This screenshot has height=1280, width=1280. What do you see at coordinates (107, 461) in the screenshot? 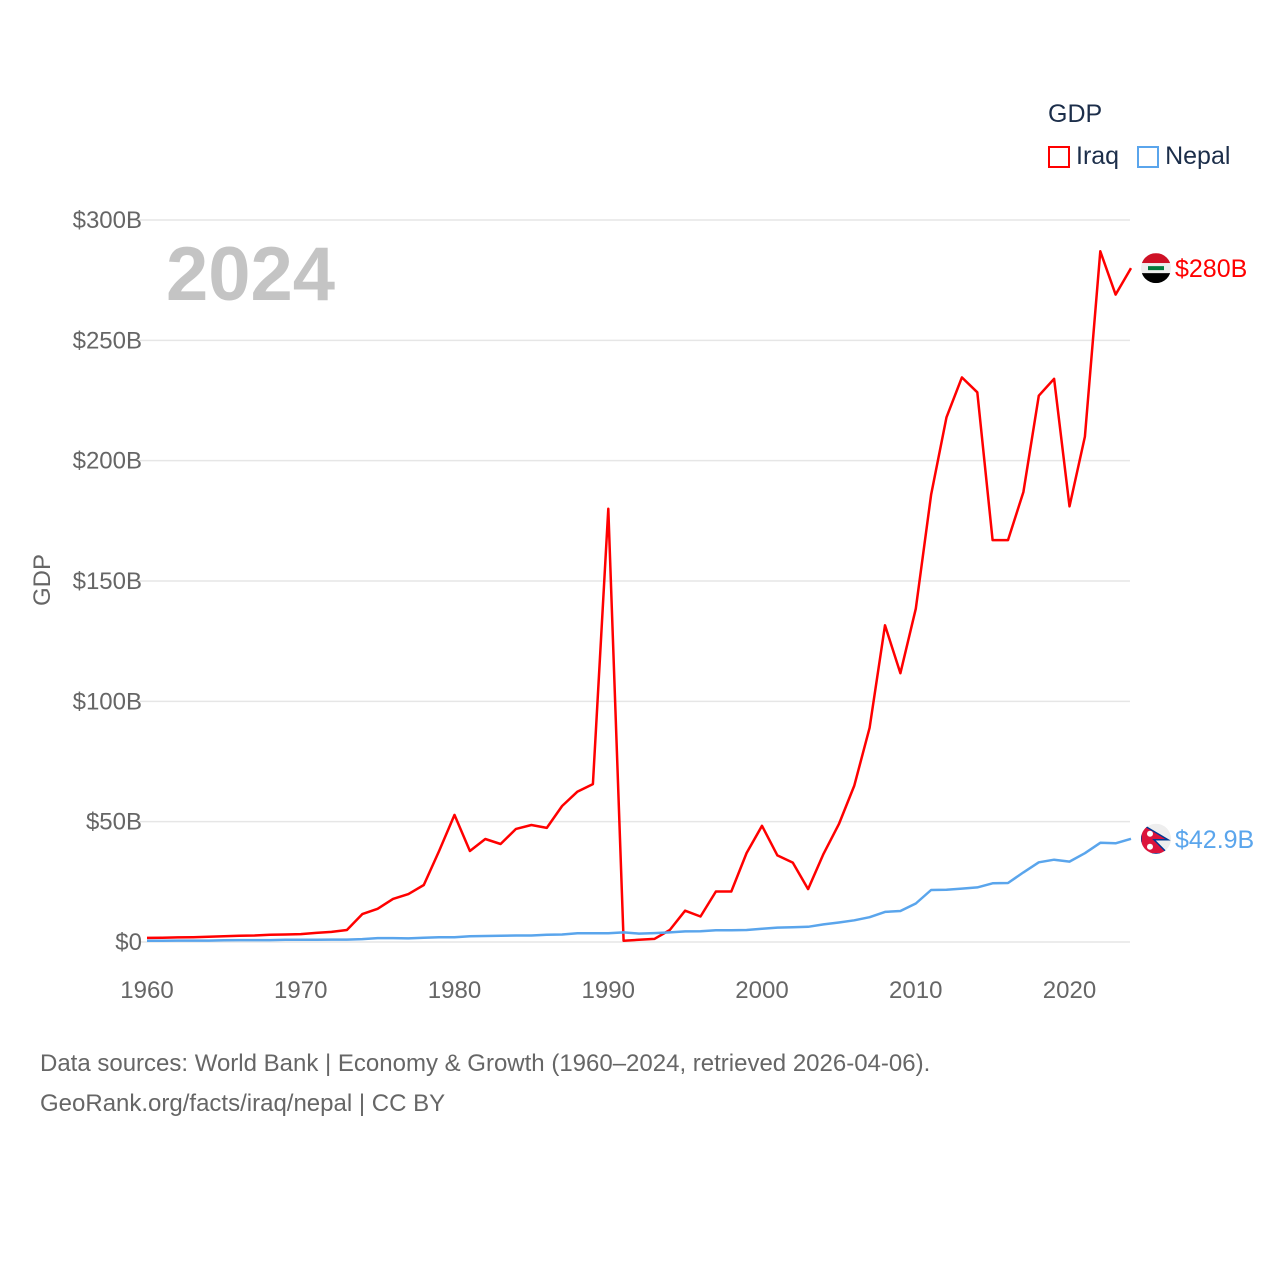
I see `y-tick-label: $200B` at bounding box center [107, 461].